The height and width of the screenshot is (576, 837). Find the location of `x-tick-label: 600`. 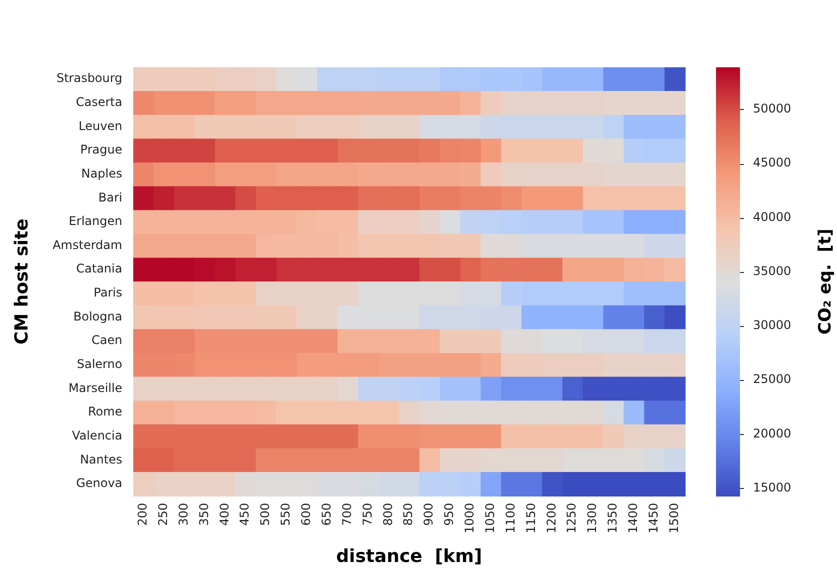

x-tick-label: 600 is located at coordinates (306, 514).